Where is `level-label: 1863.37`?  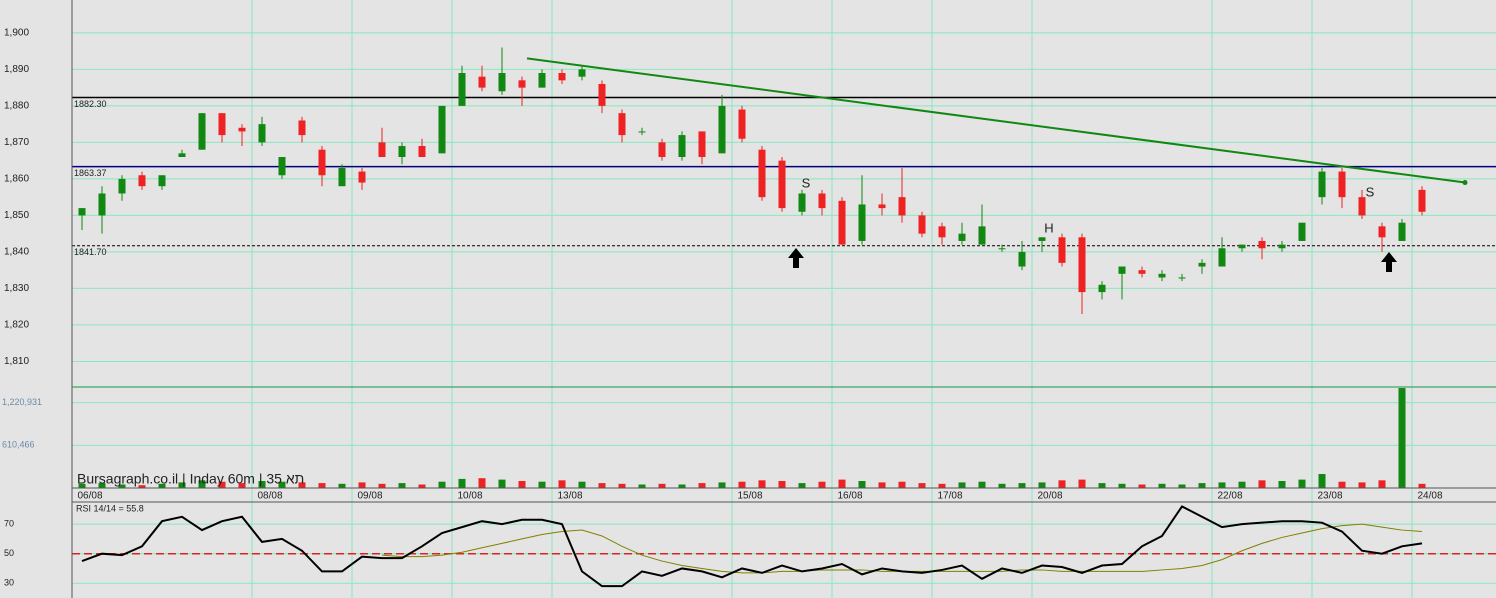 level-label: 1863.37 is located at coordinates (90, 173).